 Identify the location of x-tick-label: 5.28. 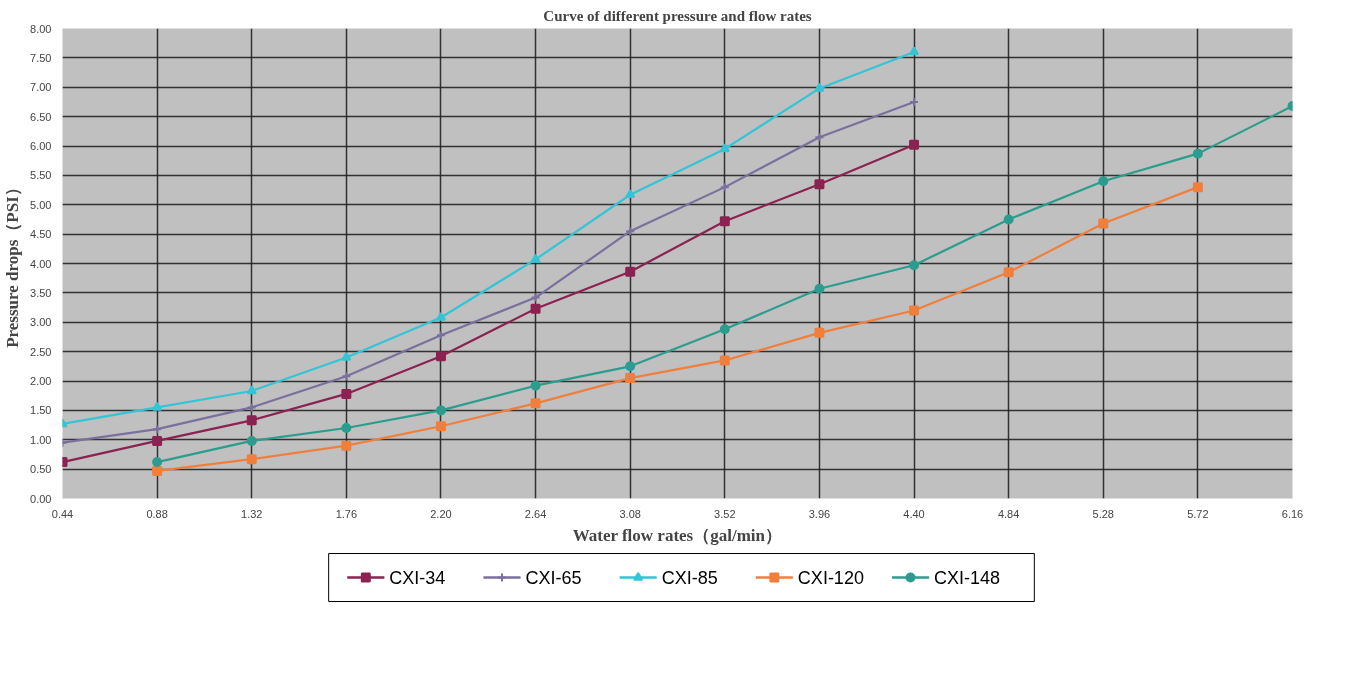
(1103, 513).